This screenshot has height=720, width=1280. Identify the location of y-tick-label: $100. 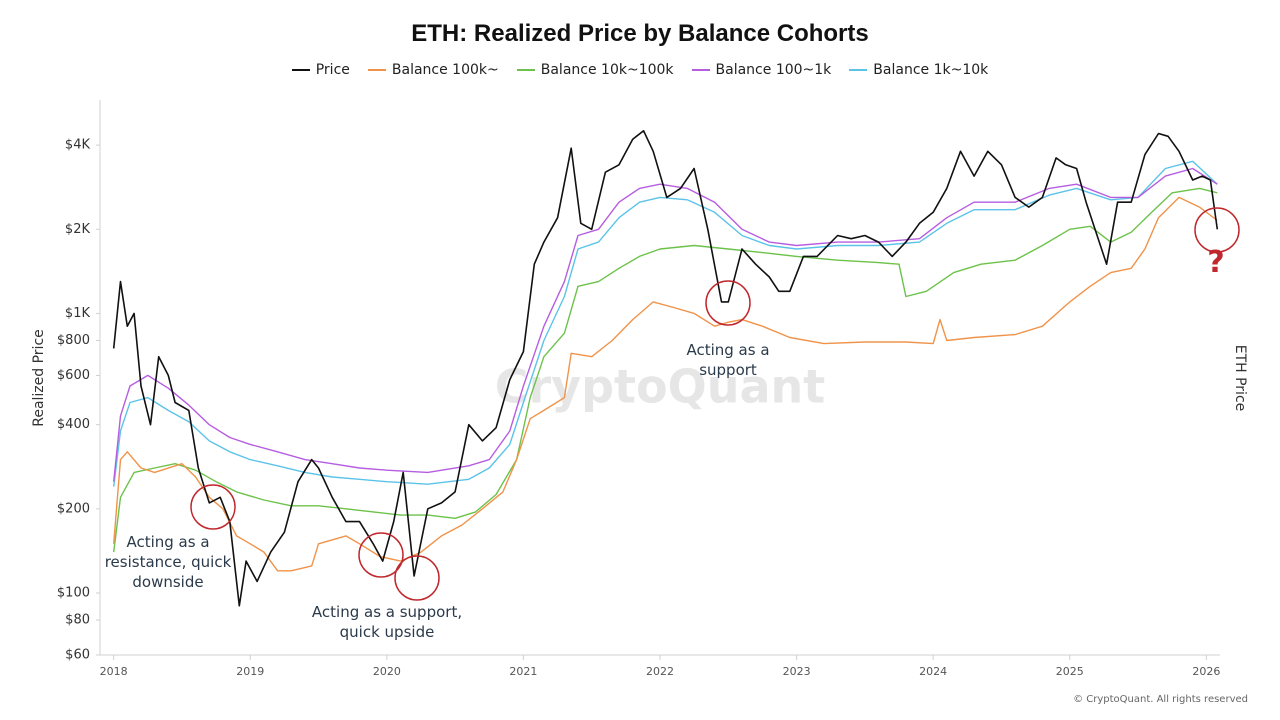
(73, 592).